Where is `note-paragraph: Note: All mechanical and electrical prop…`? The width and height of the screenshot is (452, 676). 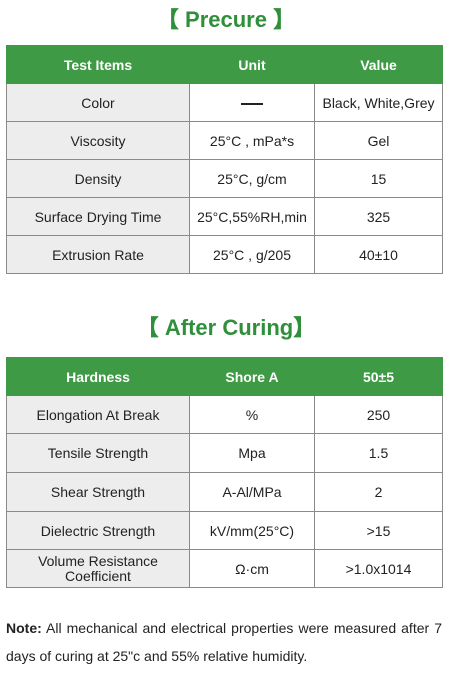
note-paragraph: Note: All mechanical and electrical prop… is located at coordinates (224, 642).